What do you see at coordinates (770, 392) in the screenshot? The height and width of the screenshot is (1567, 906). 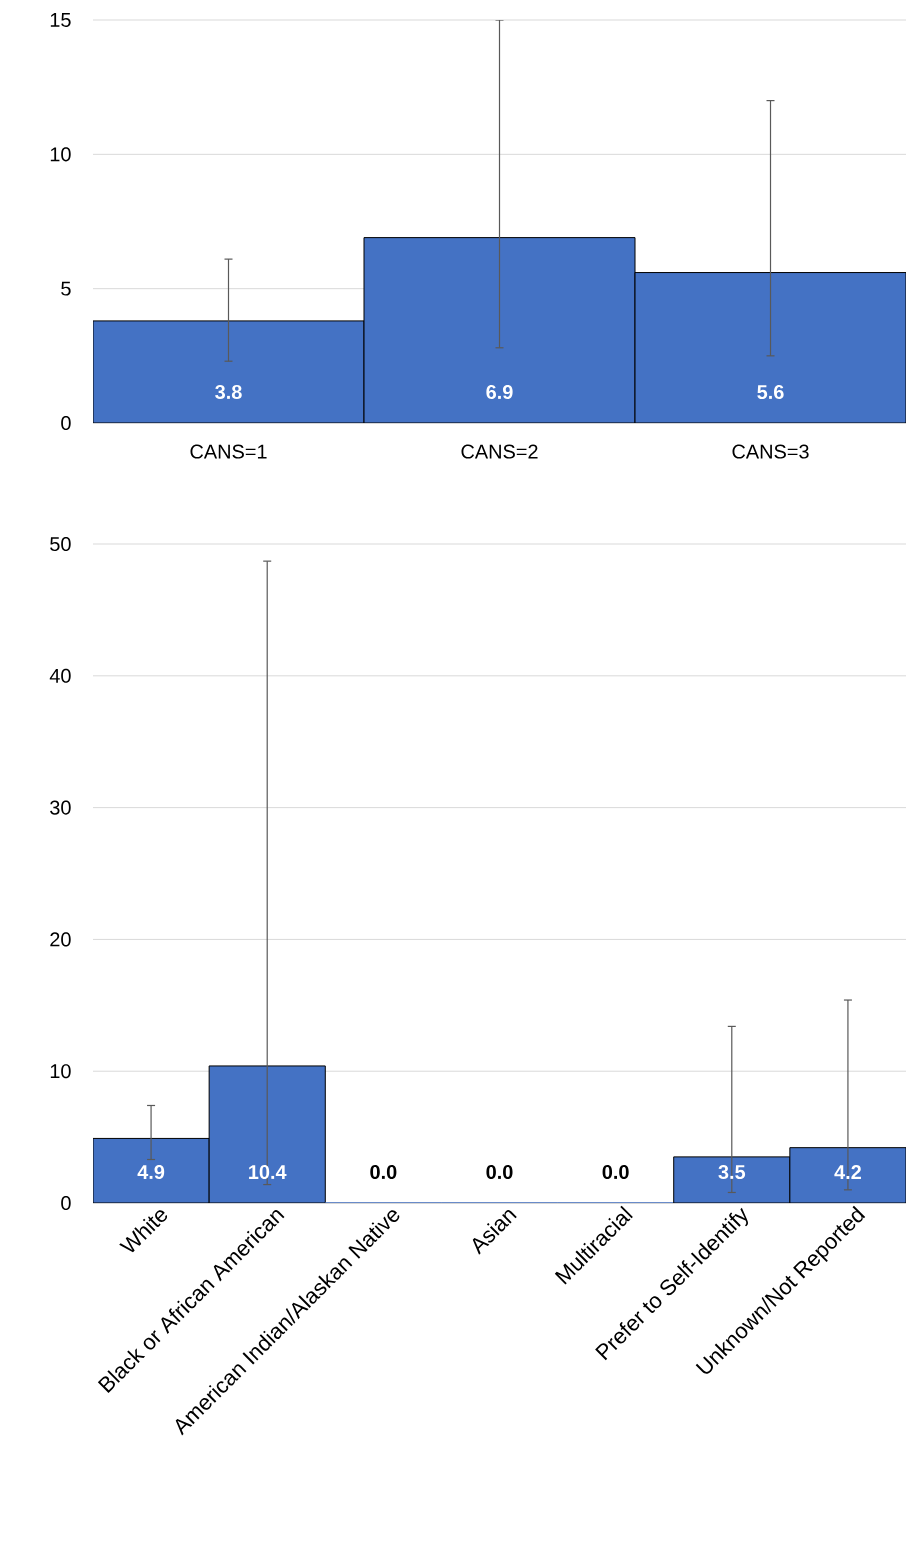 I see `data-label: 5.6` at bounding box center [770, 392].